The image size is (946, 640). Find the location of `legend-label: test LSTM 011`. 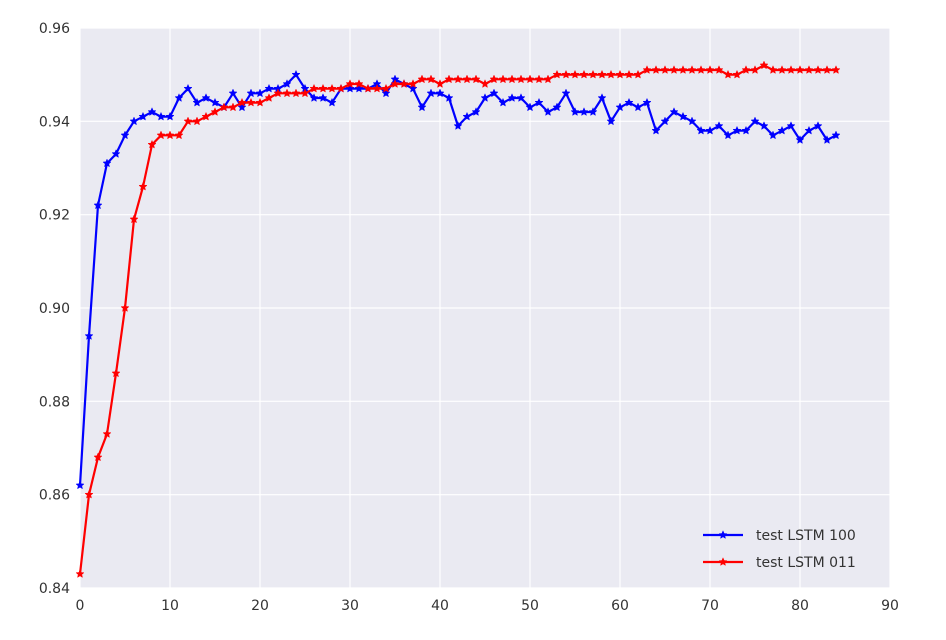

legend-label: test LSTM 011 is located at coordinates (806, 563).